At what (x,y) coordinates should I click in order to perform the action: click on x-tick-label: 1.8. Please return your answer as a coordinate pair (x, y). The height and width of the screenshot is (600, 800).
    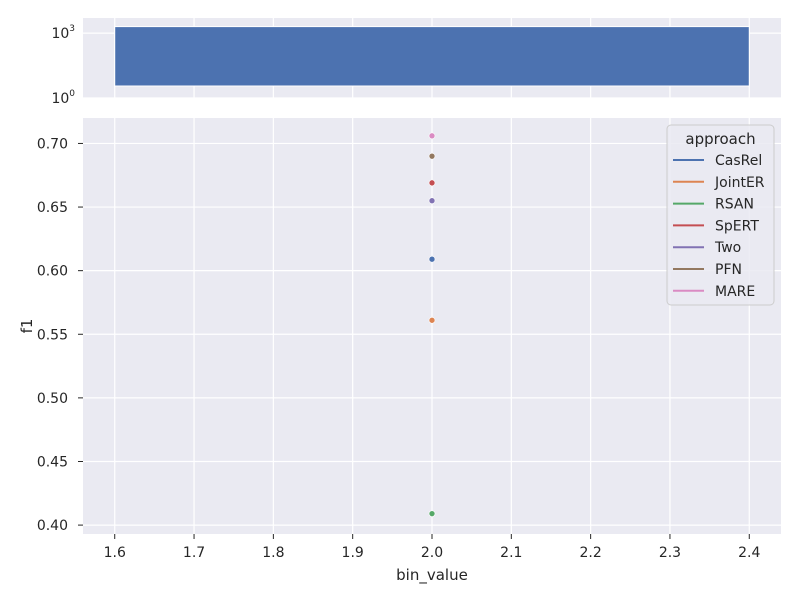
    Looking at the image, I should click on (273, 553).